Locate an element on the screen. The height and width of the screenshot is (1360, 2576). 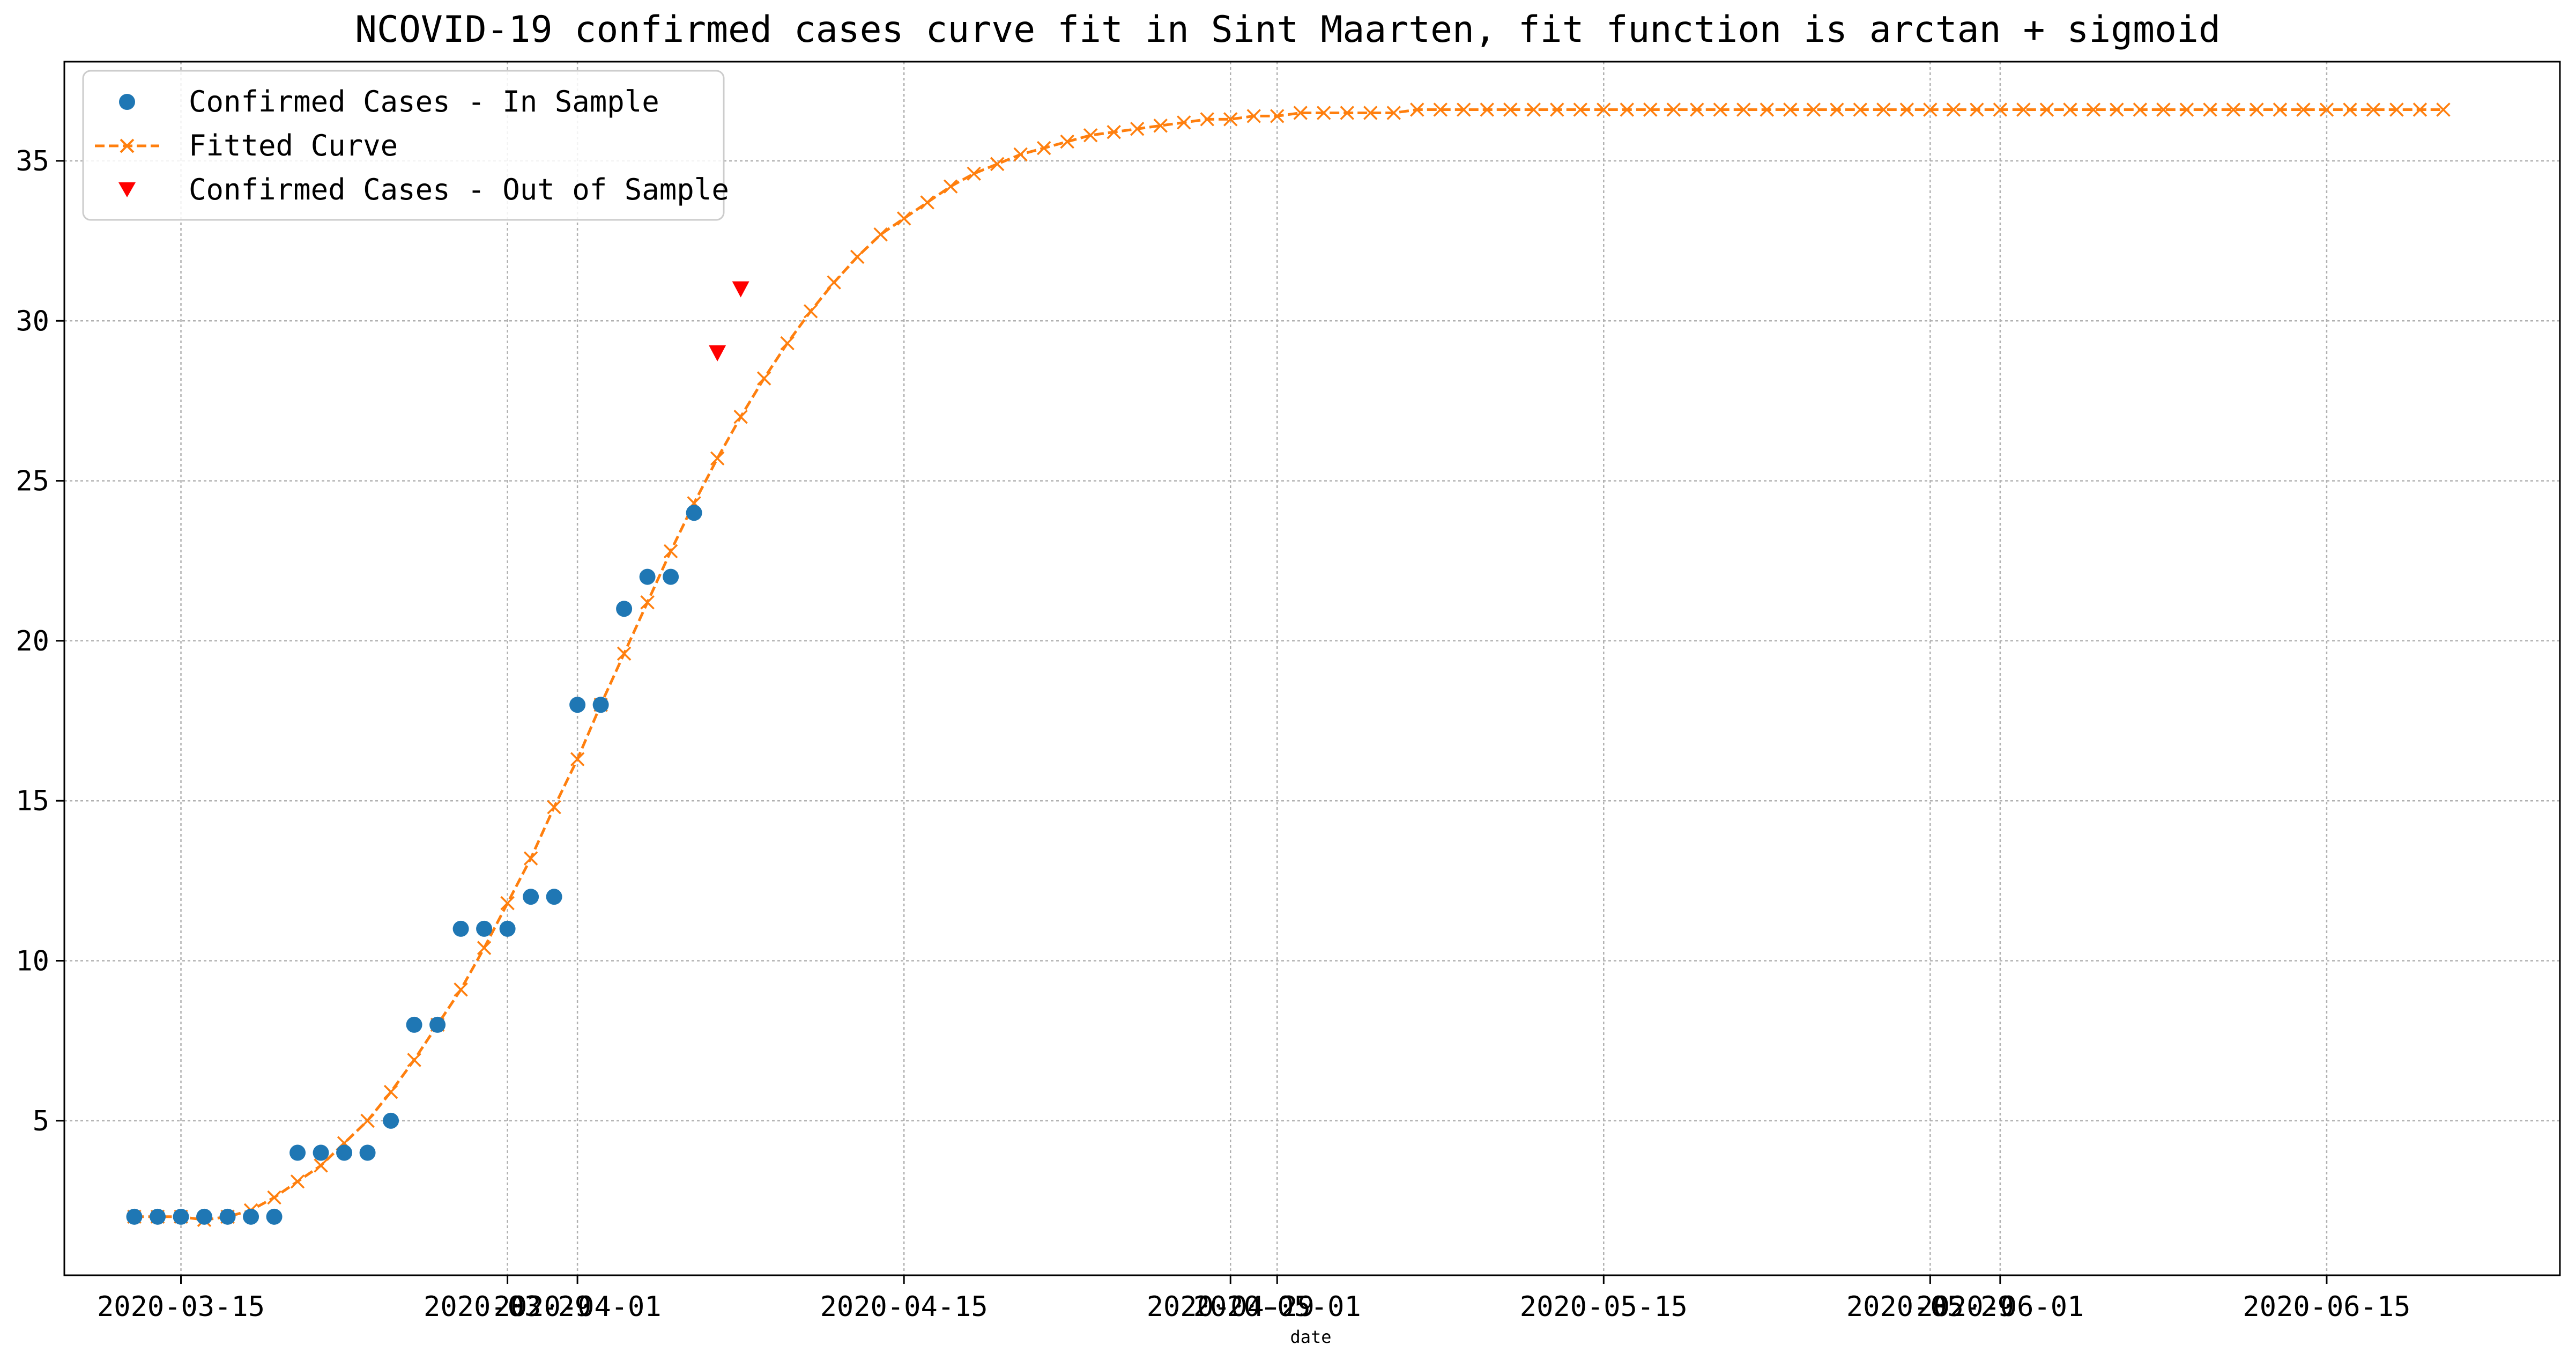
y-tick-label: 5 is located at coordinates (41, 1121).